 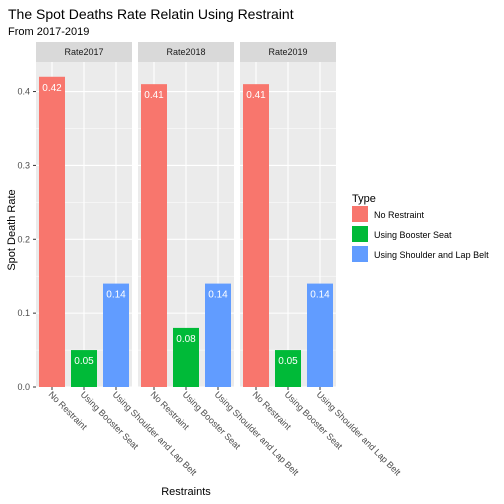 What do you see at coordinates (186, 339) in the screenshot?
I see `data-label: 0.08` at bounding box center [186, 339].